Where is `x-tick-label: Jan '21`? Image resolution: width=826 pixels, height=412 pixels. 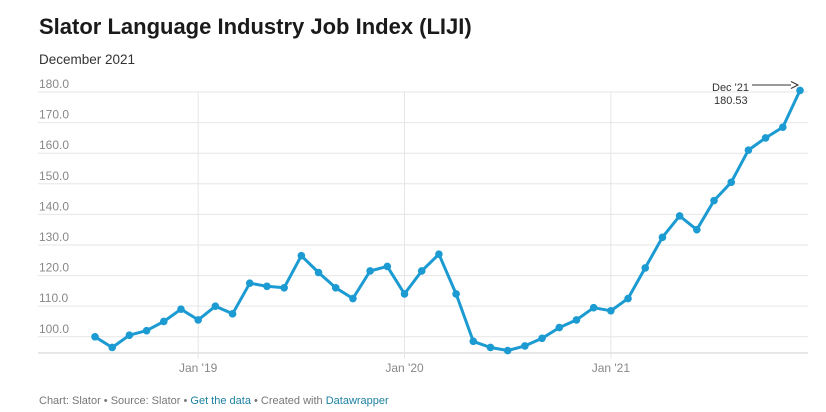
x-tick-label: Jan '21 is located at coordinates (611, 368).